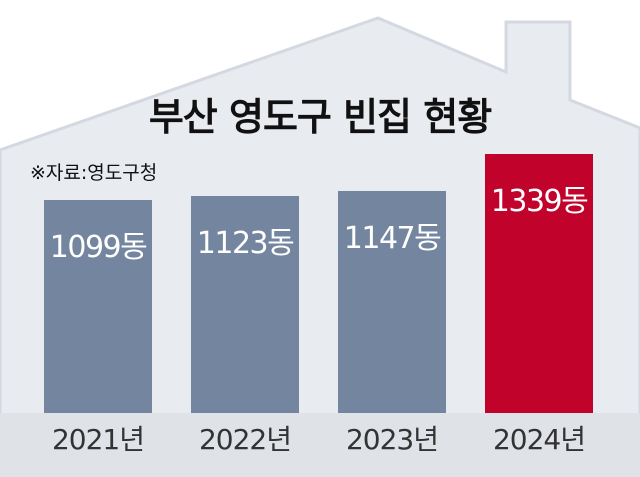 Image resolution: width=640 pixels, height=477 pixels. Describe the element at coordinates (98, 306) in the screenshot. I see `bar-2021년: 1099동` at that location.